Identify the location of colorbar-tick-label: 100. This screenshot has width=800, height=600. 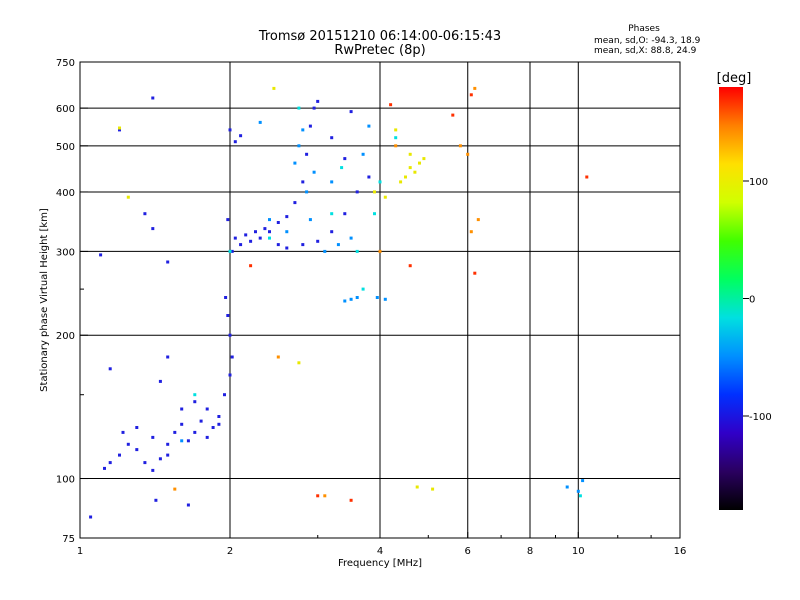
(758, 182).